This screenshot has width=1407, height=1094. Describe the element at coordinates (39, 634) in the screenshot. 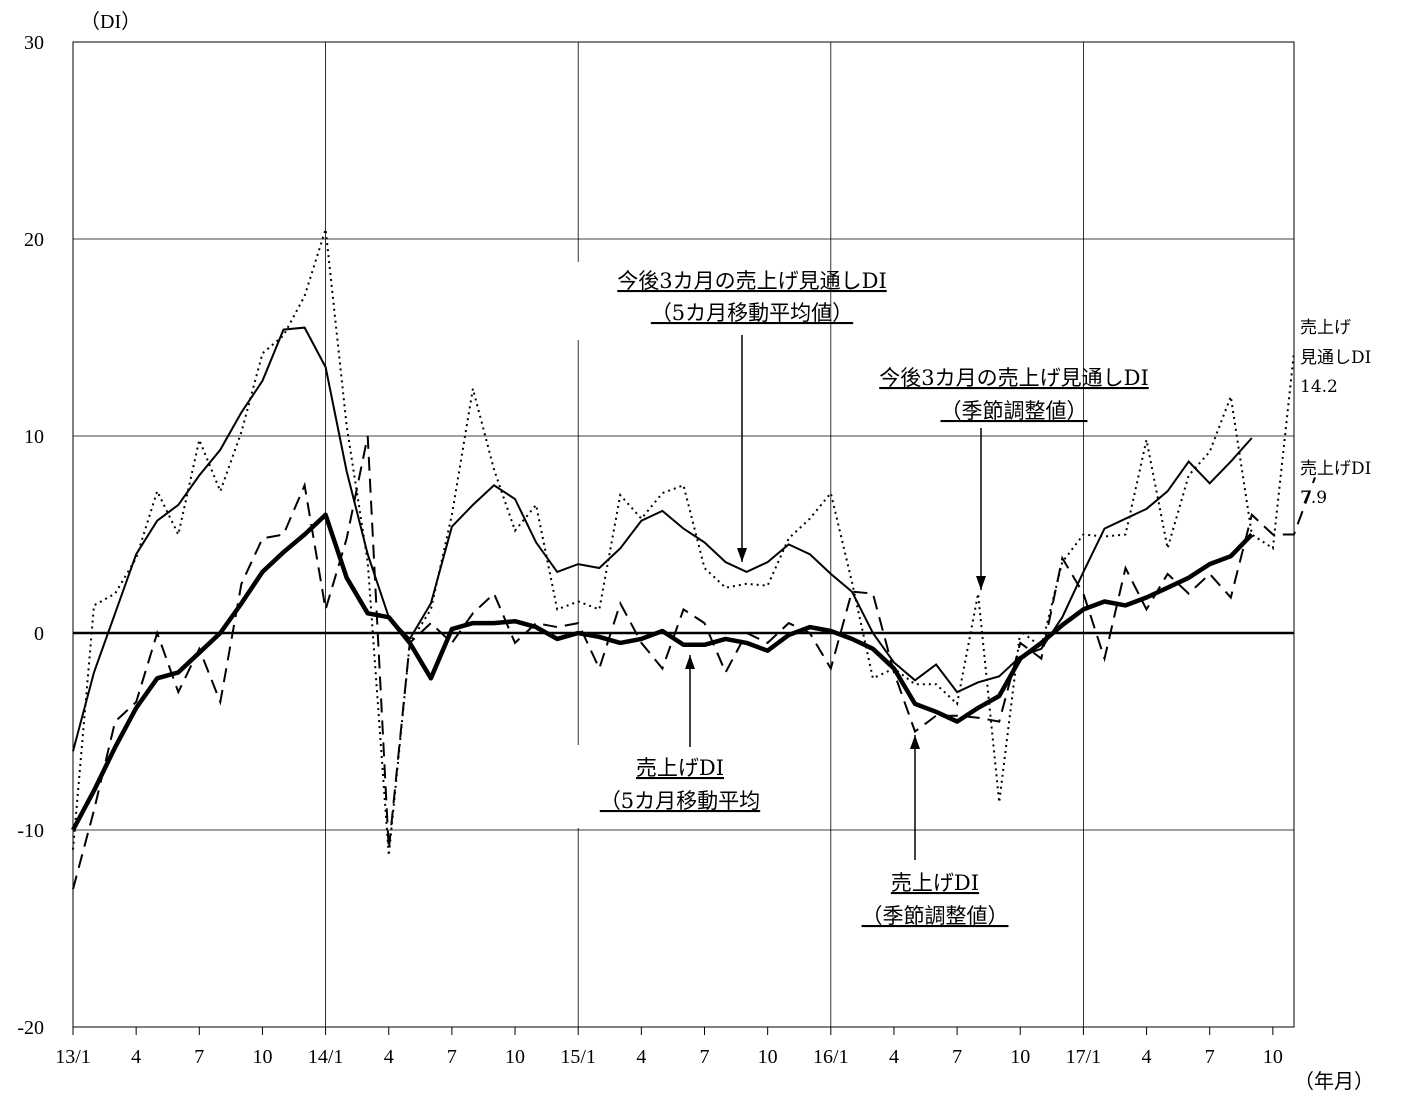

I see `y-tick-label: 0` at that location.